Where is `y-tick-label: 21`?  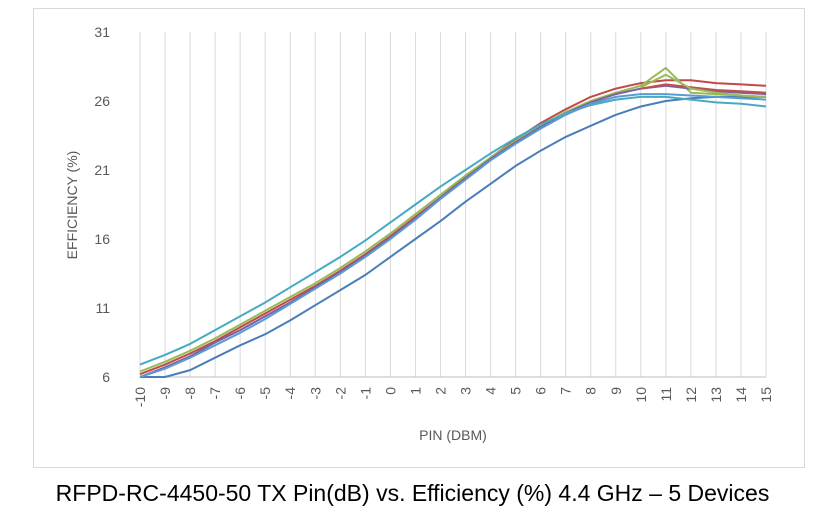 y-tick-label: 21 is located at coordinates (102, 170).